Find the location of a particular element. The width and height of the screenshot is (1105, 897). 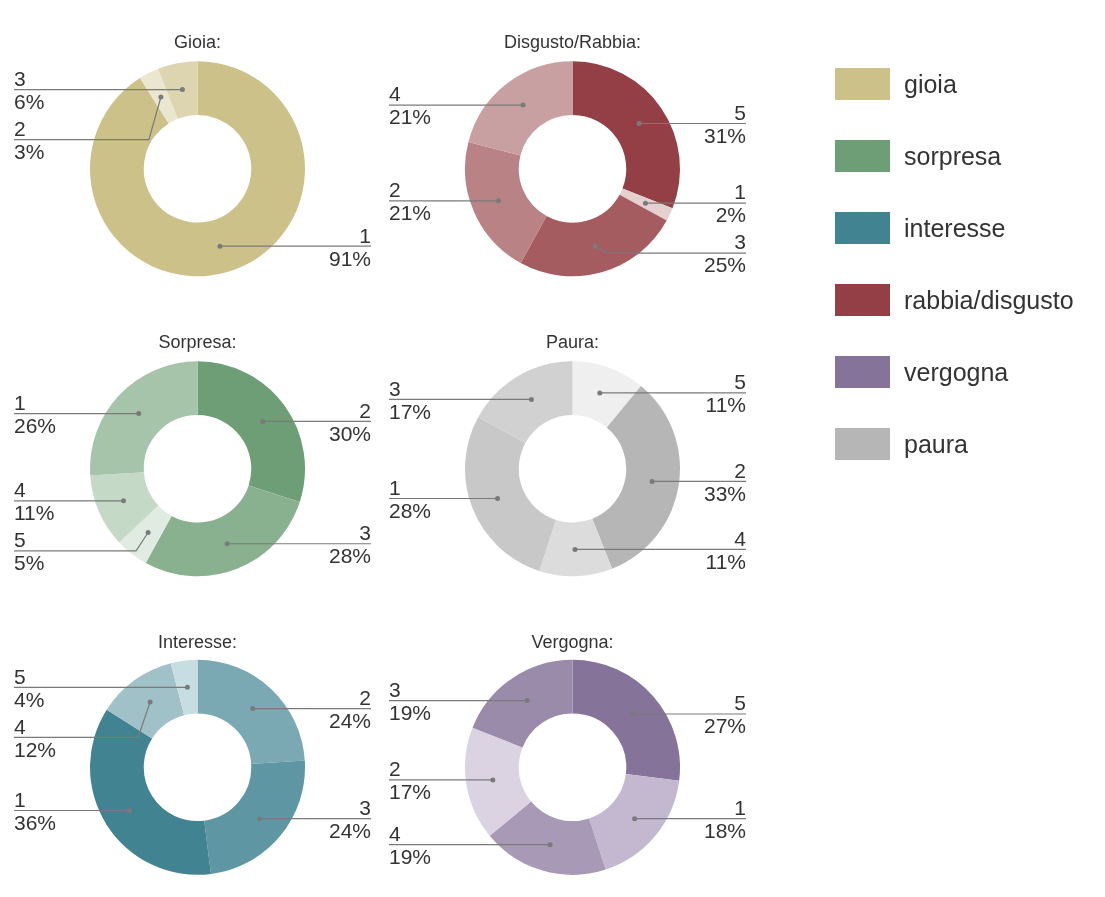

data-label: 3% is located at coordinates (29, 151).